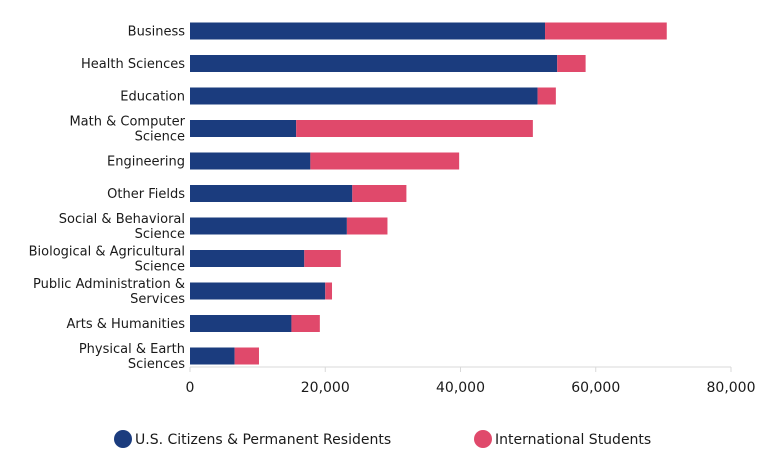 This screenshot has width=780, height=455. I want to click on category-label-engineering: Engineering, so click(146, 162).